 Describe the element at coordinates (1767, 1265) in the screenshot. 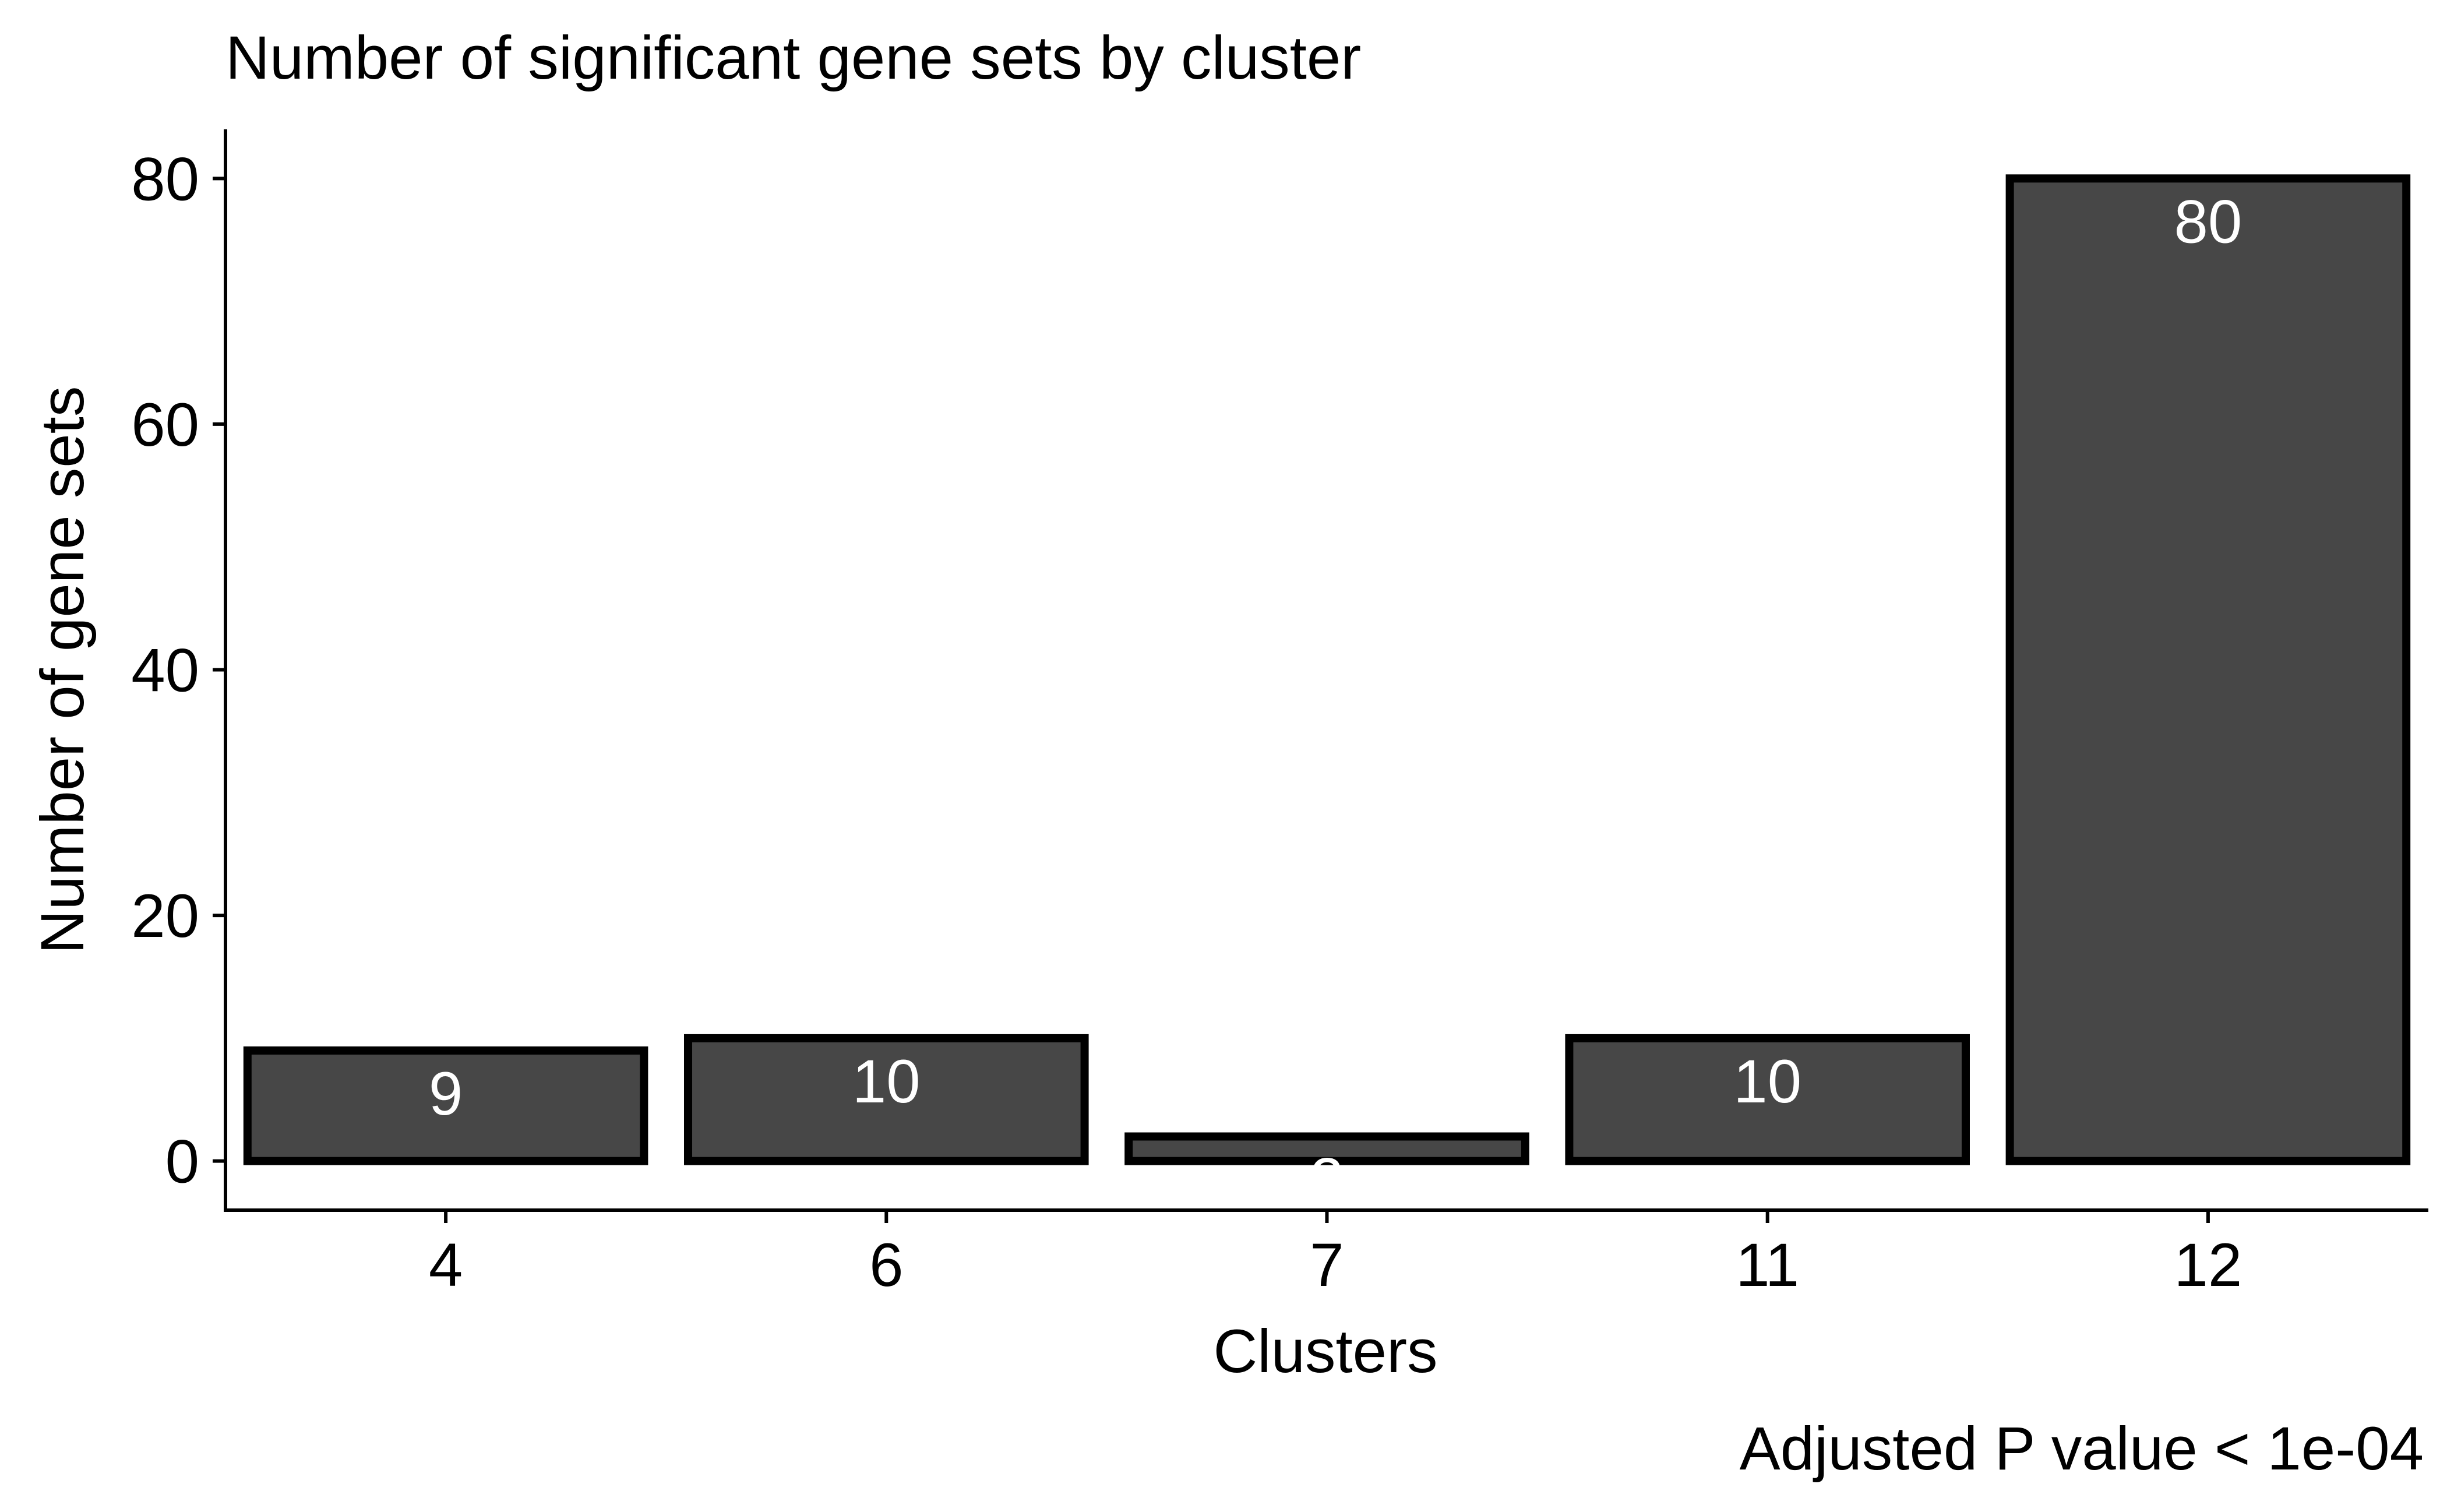

I see `x-tick-label-11: 11` at that location.